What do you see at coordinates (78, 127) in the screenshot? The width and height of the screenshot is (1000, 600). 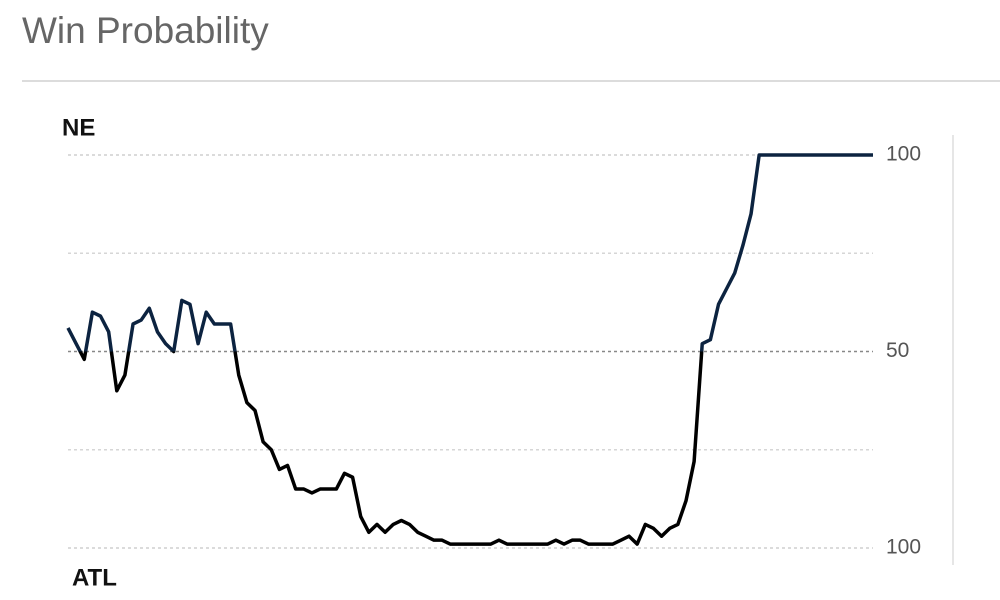 I see `top-label: NE` at bounding box center [78, 127].